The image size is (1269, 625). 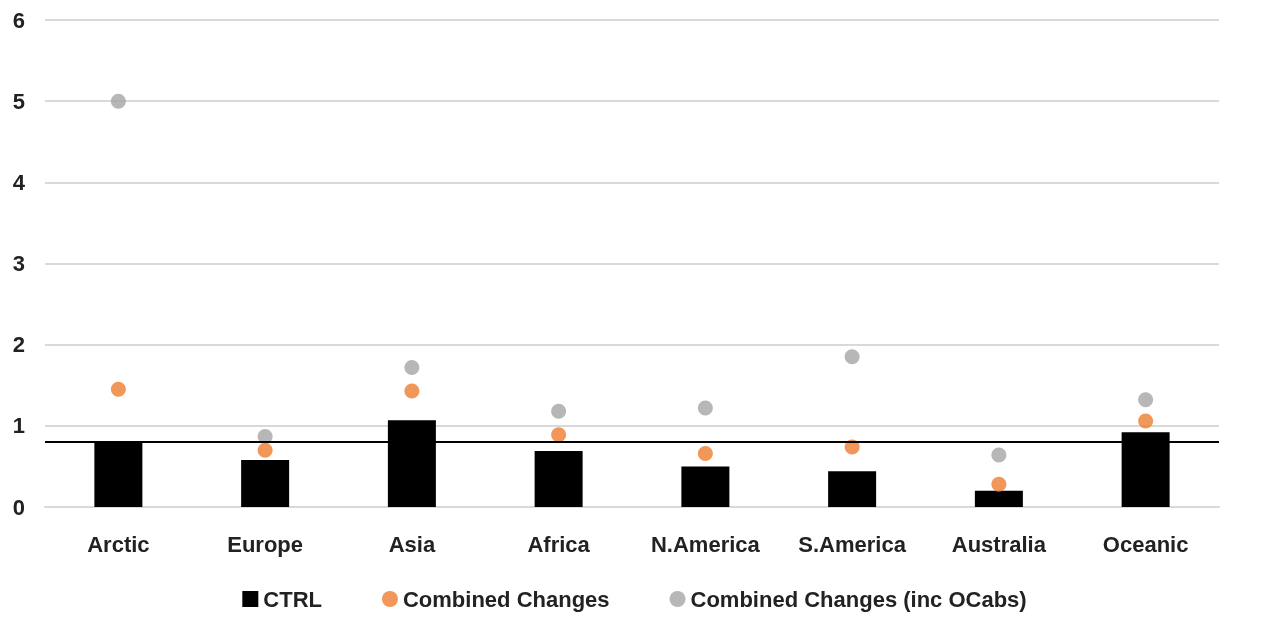 What do you see at coordinates (18, 507) in the screenshot?
I see `y-tick-label: 0` at bounding box center [18, 507].